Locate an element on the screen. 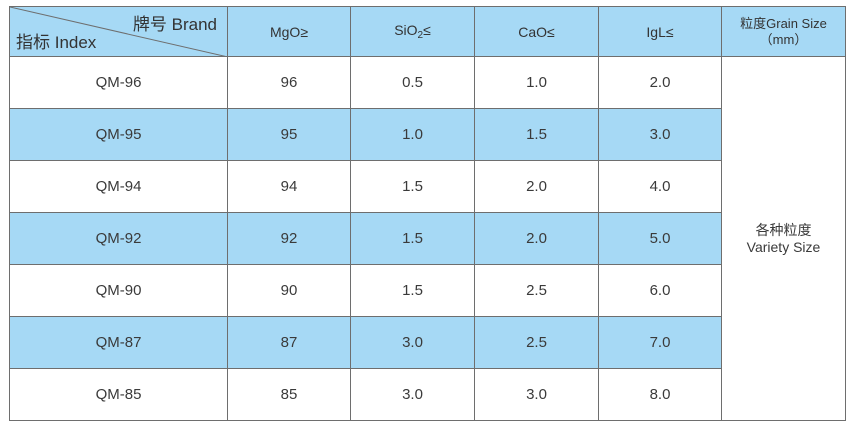  table-row: QM-95 95 1.0 1.5 3.0 is located at coordinates (427, 134).